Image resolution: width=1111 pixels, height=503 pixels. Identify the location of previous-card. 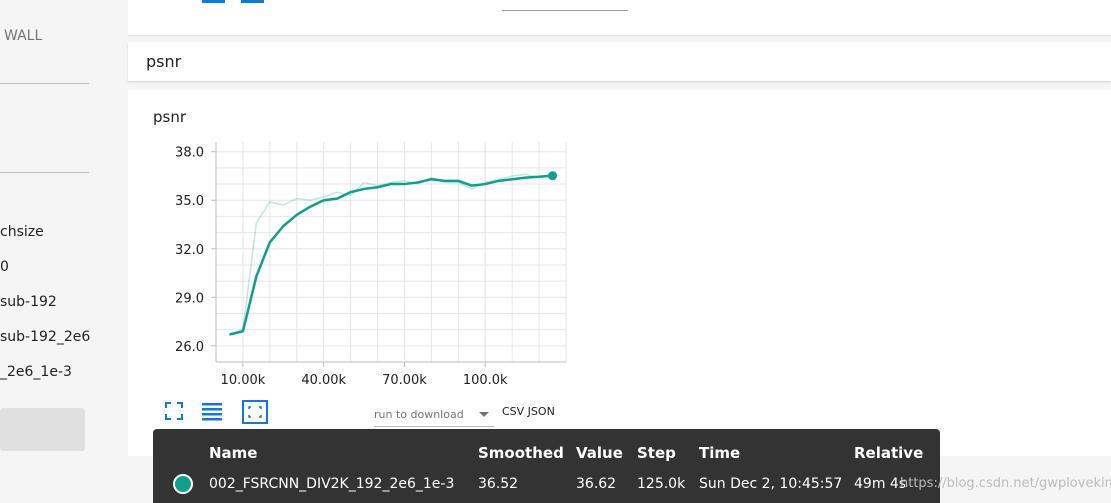
(619, 18).